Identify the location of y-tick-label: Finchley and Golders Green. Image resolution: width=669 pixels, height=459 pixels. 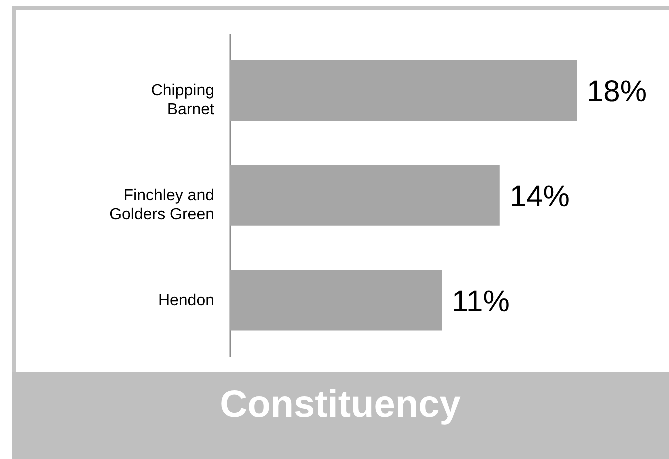
(162, 206).